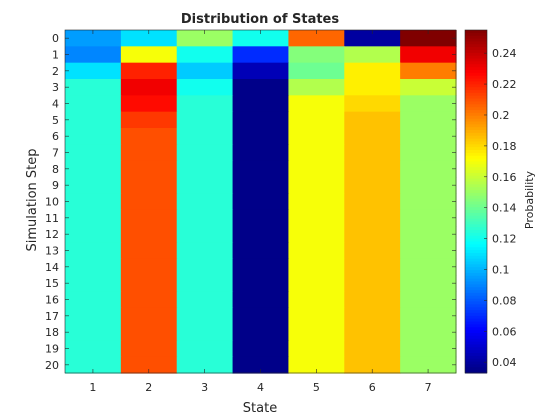 The width and height of the screenshot is (560, 420). What do you see at coordinates (55, 153) in the screenshot?
I see `y-tick-label: 7` at bounding box center [55, 153].